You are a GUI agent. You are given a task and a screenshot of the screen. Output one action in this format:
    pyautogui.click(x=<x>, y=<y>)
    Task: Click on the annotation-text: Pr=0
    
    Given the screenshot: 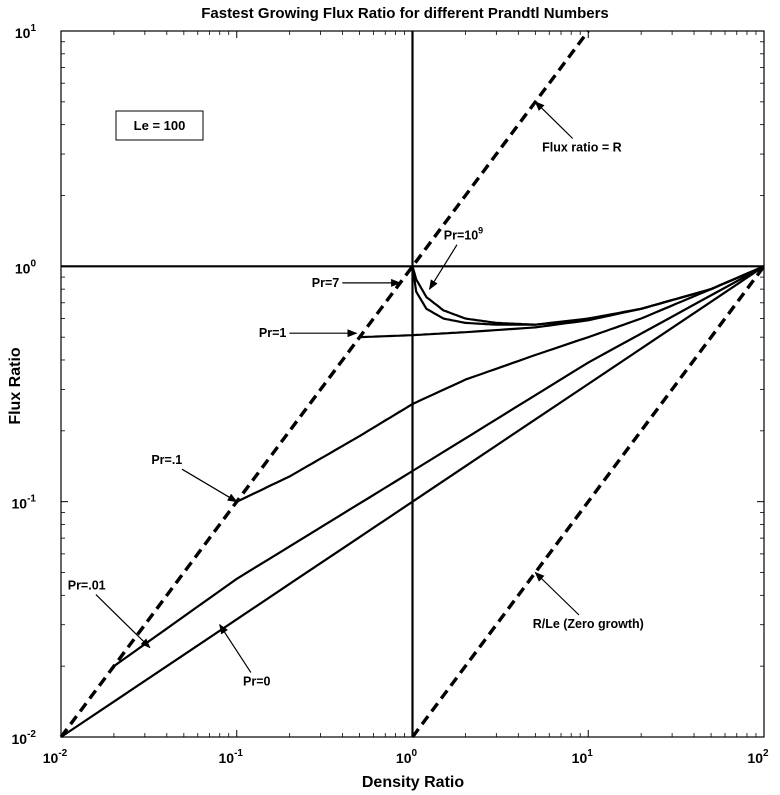 What is the action you would take?
    pyautogui.click(x=257, y=682)
    